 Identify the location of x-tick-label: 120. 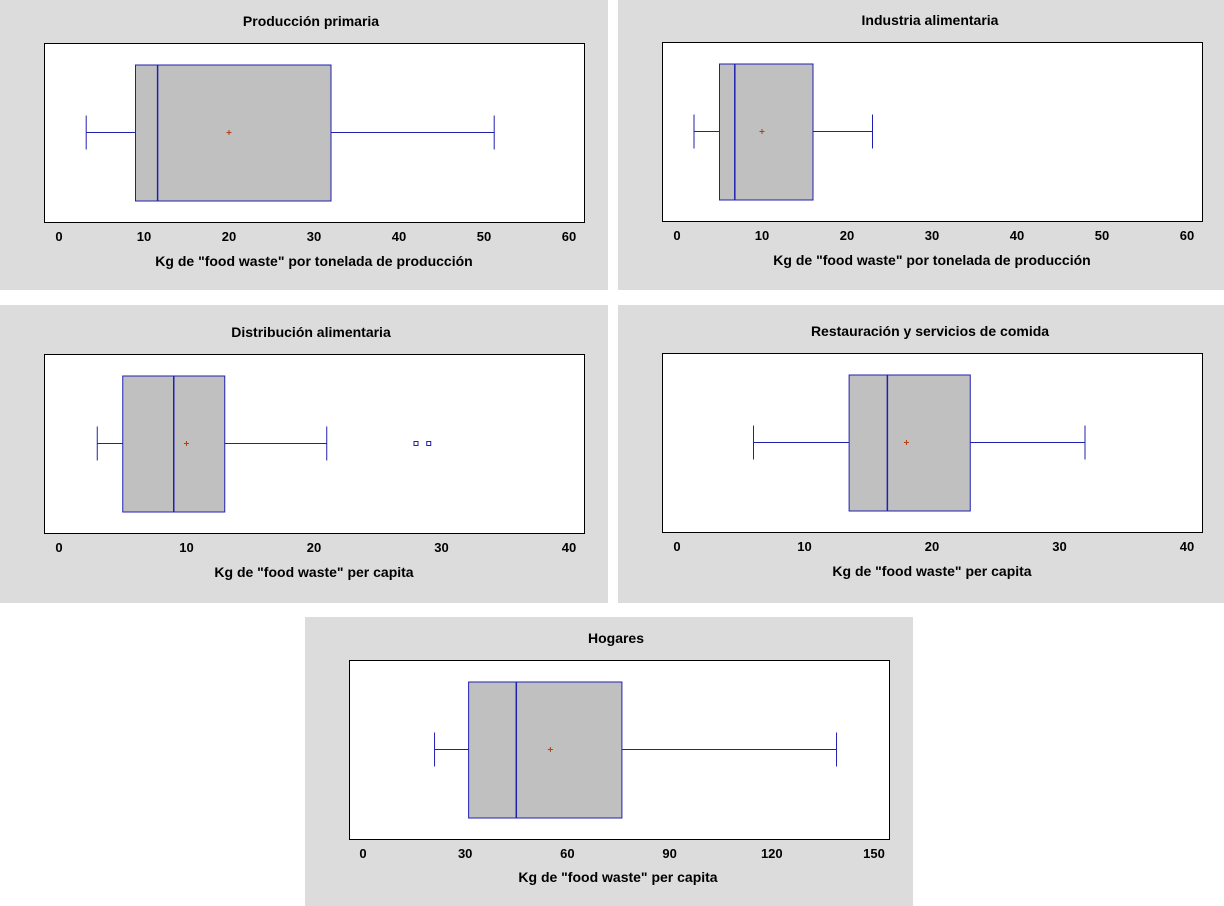
(772, 853).